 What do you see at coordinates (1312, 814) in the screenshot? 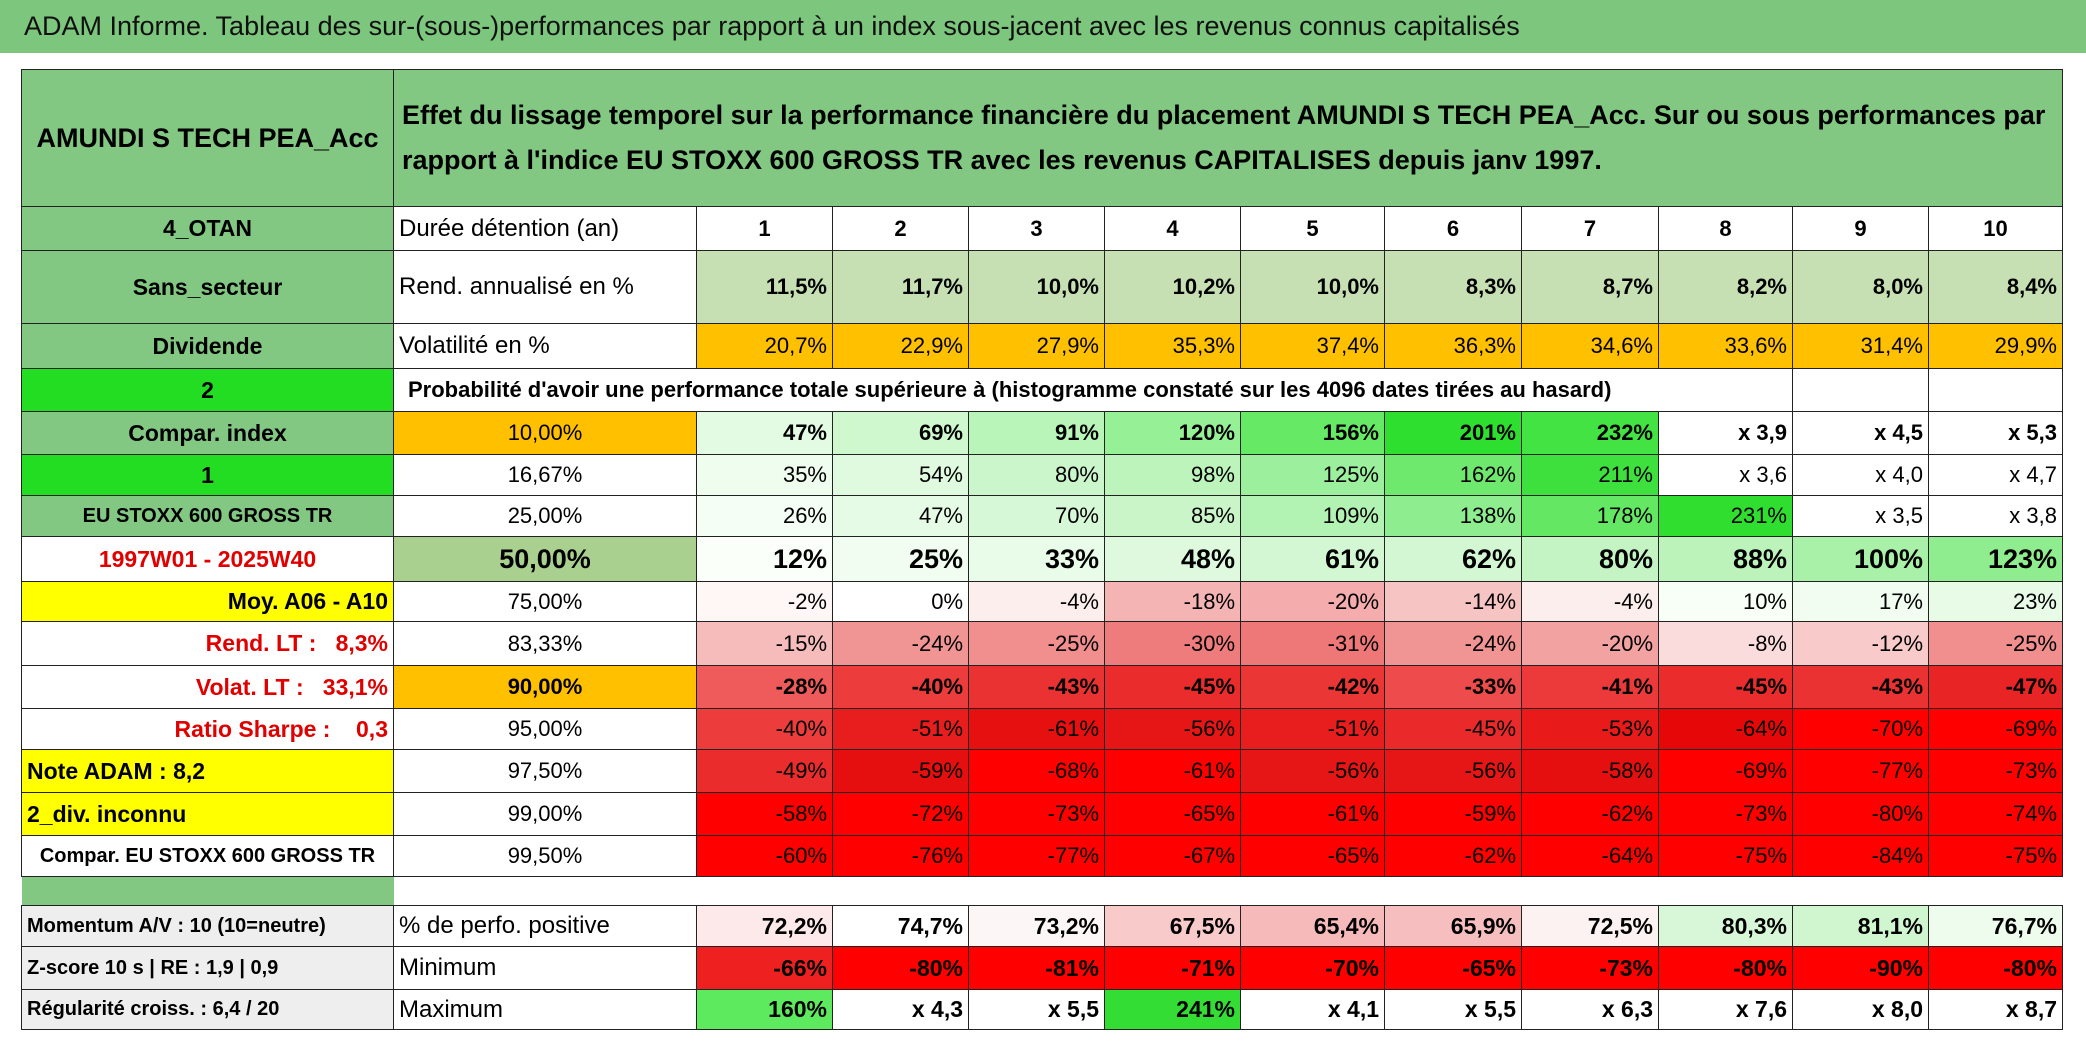
I see `value-cell: -61%` at bounding box center [1312, 814].